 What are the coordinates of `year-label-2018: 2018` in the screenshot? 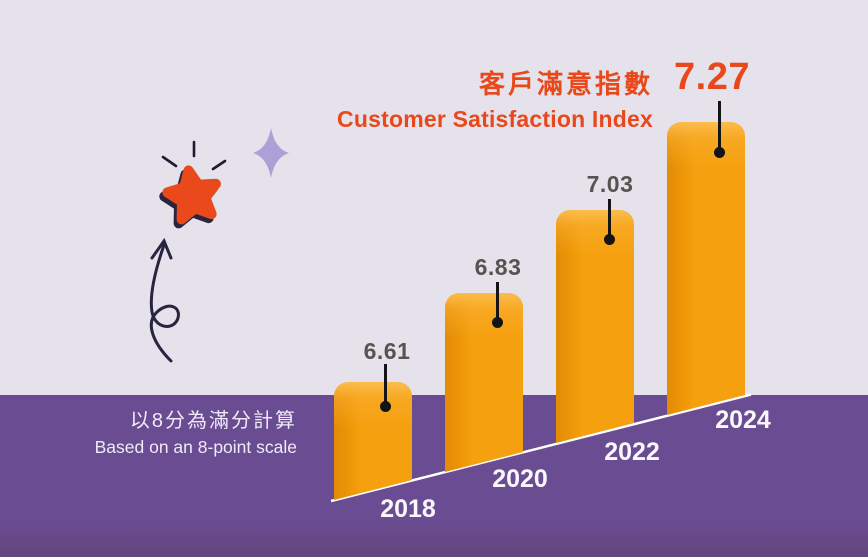 It's located at (408, 509).